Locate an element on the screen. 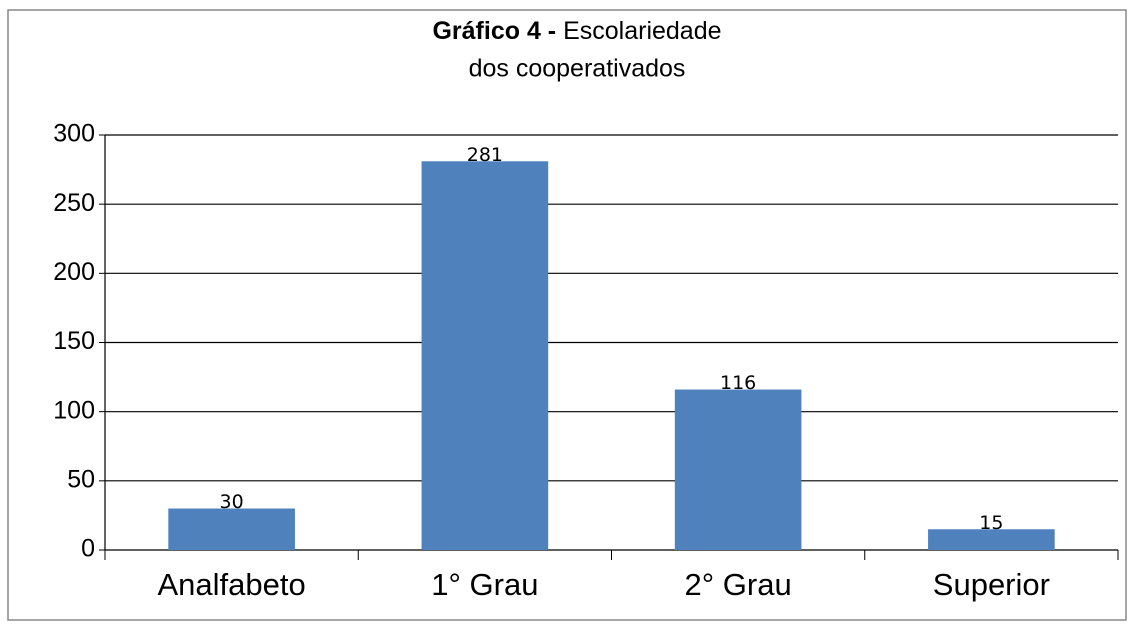 This screenshot has height=628, width=1134. x-tick-label: Superior is located at coordinates (991, 584).